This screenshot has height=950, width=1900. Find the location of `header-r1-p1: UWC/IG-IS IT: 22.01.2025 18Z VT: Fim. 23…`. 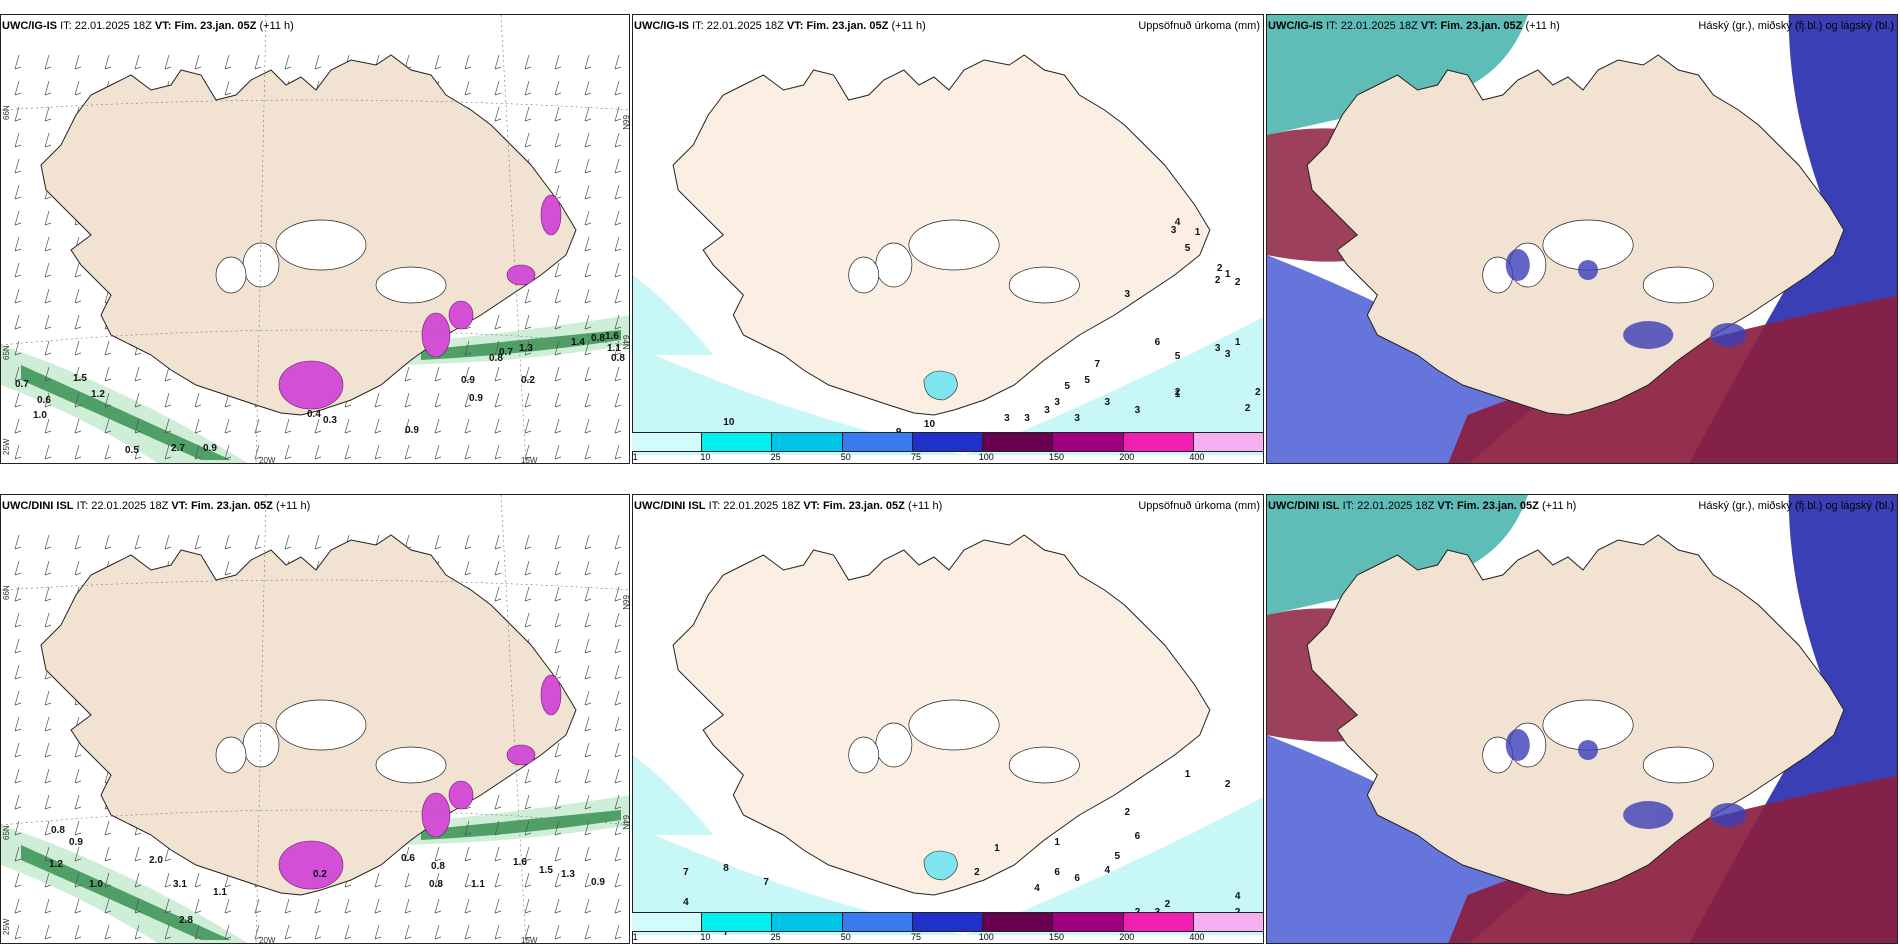

header-r1-p1: UWC/IG-IS IT: 22.01.2025 18Z VT: Fim. 23… is located at coordinates (315, 28).